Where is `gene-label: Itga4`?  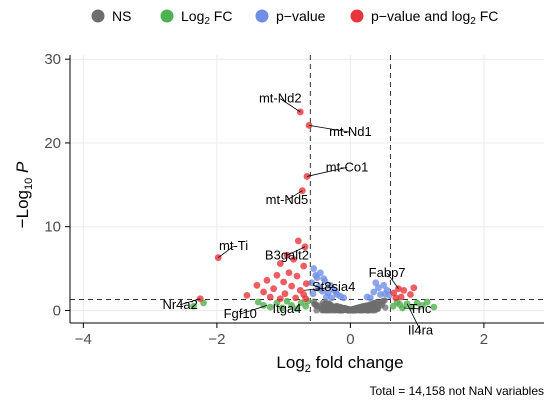 gene-label: Itga4 is located at coordinates (287, 308).